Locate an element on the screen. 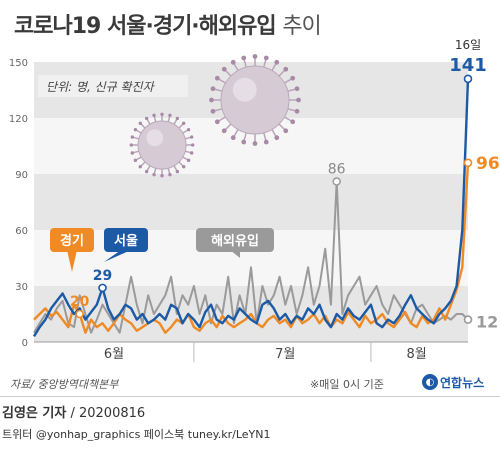 This screenshot has width=500, height=454. unit-note-box is located at coordinates (113, 86).